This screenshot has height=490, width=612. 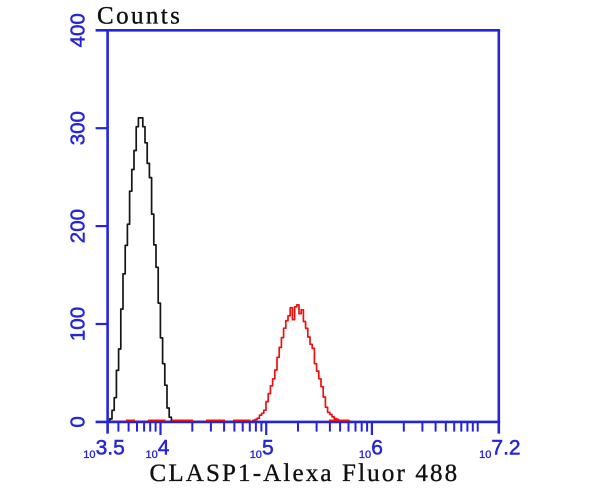 What do you see at coordinates (158, 449) in the screenshot?
I see `svg-text: 10⁴` at bounding box center [158, 449].